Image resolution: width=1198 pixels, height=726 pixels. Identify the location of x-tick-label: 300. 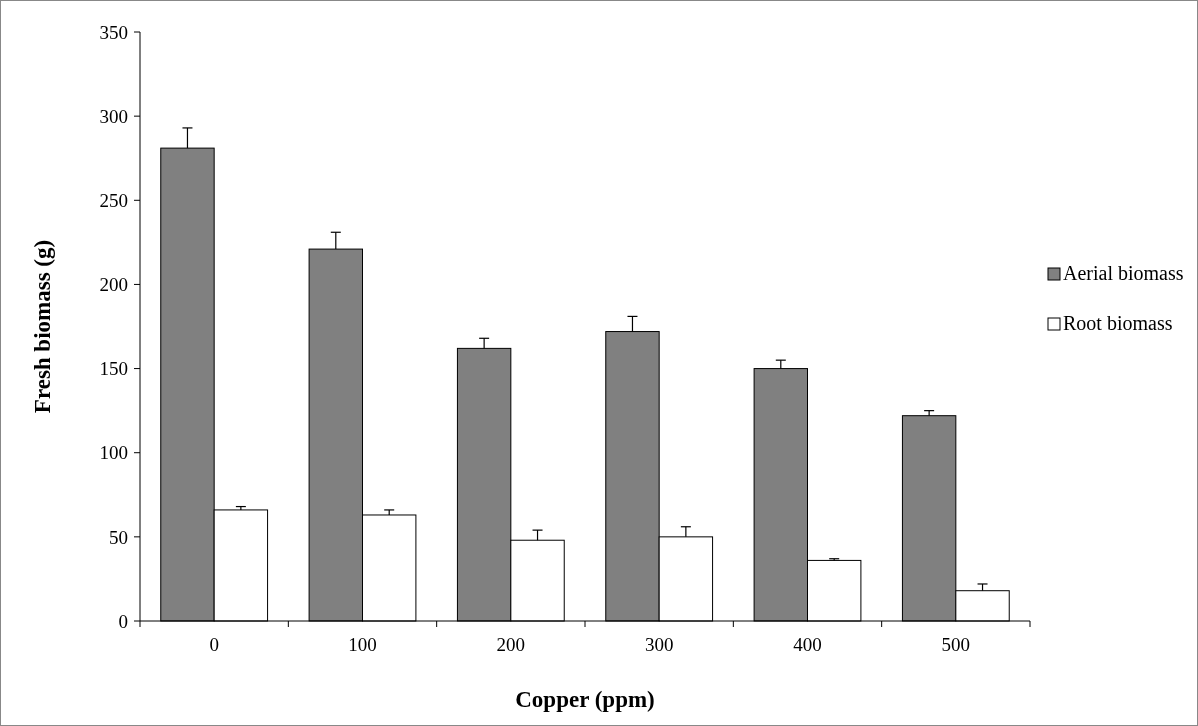
(659, 644).